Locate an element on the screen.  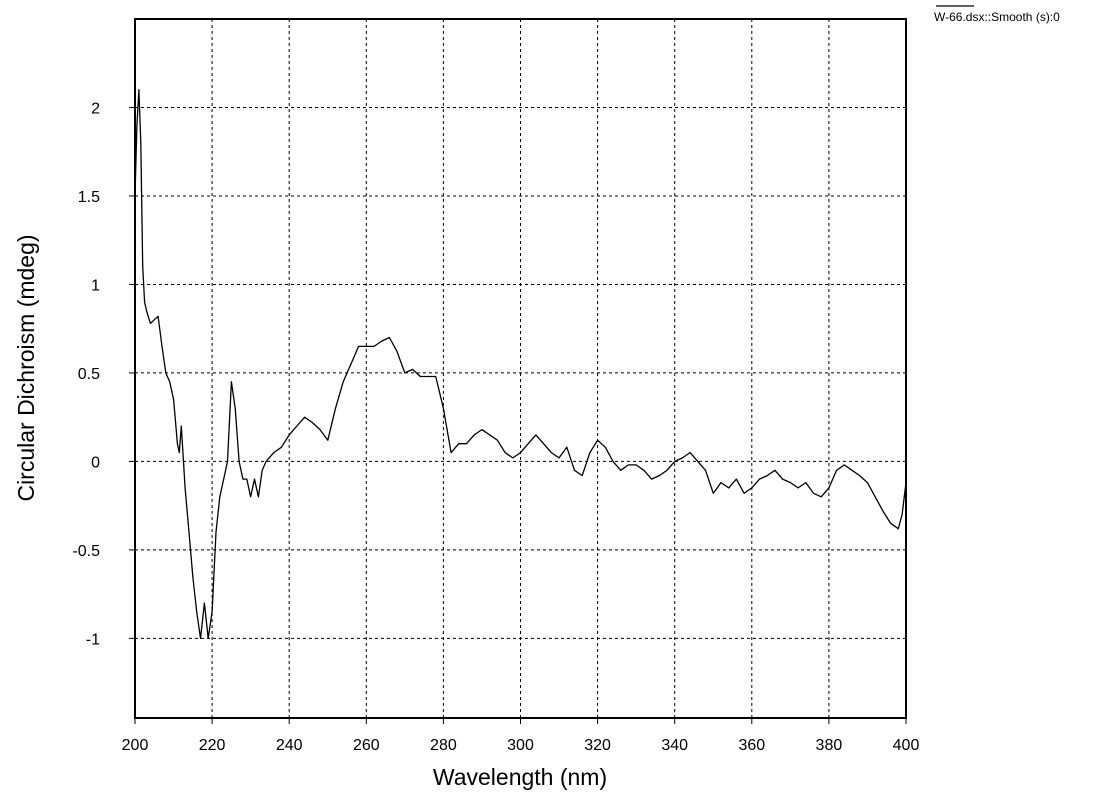
legend-series-label: W-66.dsx::Smooth (s):0 is located at coordinates (997, 17).